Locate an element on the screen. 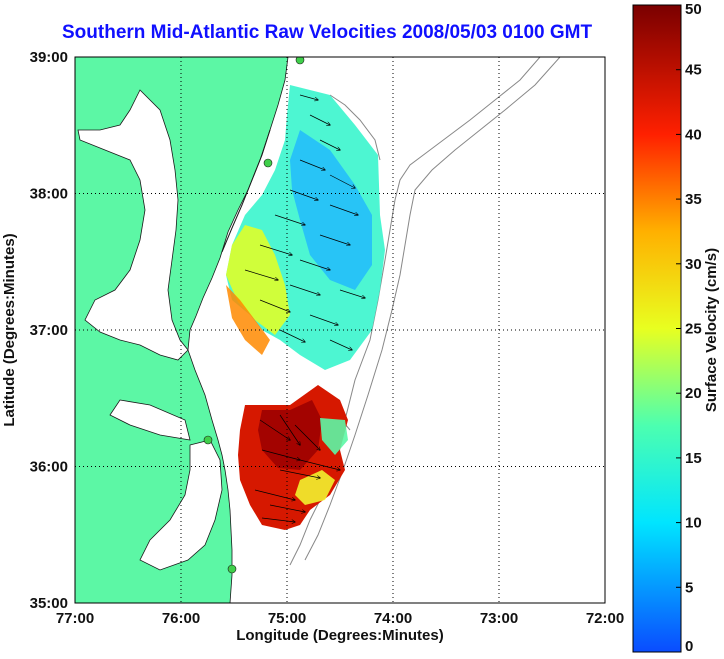 The width and height of the screenshot is (724, 659). y-tick-label: 38:00 is located at coordinates (49, 194).